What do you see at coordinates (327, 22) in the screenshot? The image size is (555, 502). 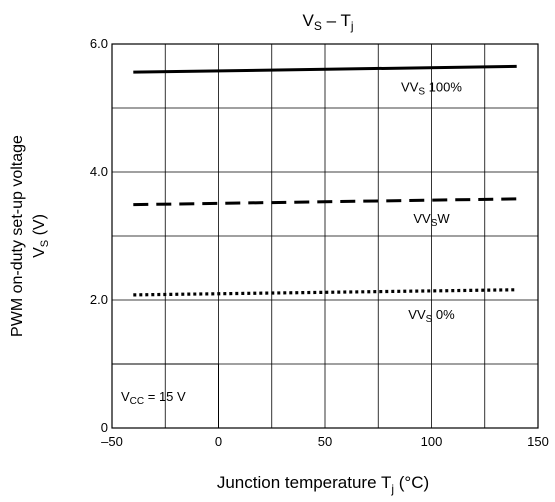 I see `chart-title: VS – Tj` at bounding box center [327, 22].